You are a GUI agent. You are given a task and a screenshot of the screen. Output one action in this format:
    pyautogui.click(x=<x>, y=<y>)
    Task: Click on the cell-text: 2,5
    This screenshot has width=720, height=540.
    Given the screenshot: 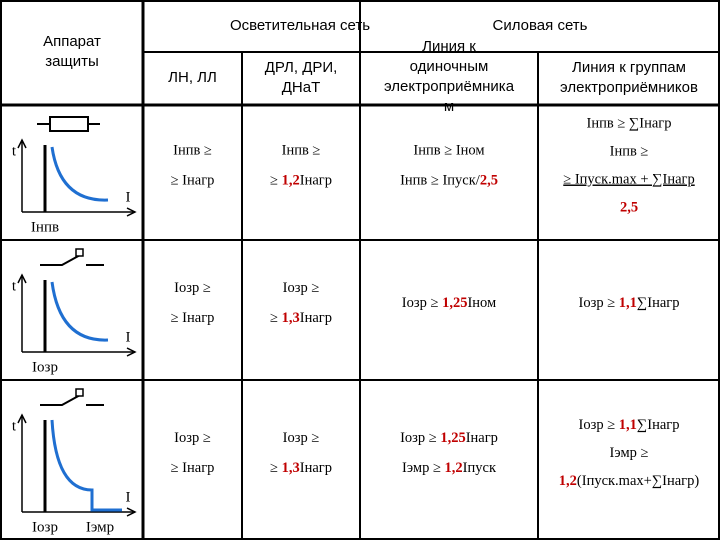 What is the action you would take?
    pyautogui.click(x=629, y=208)
    